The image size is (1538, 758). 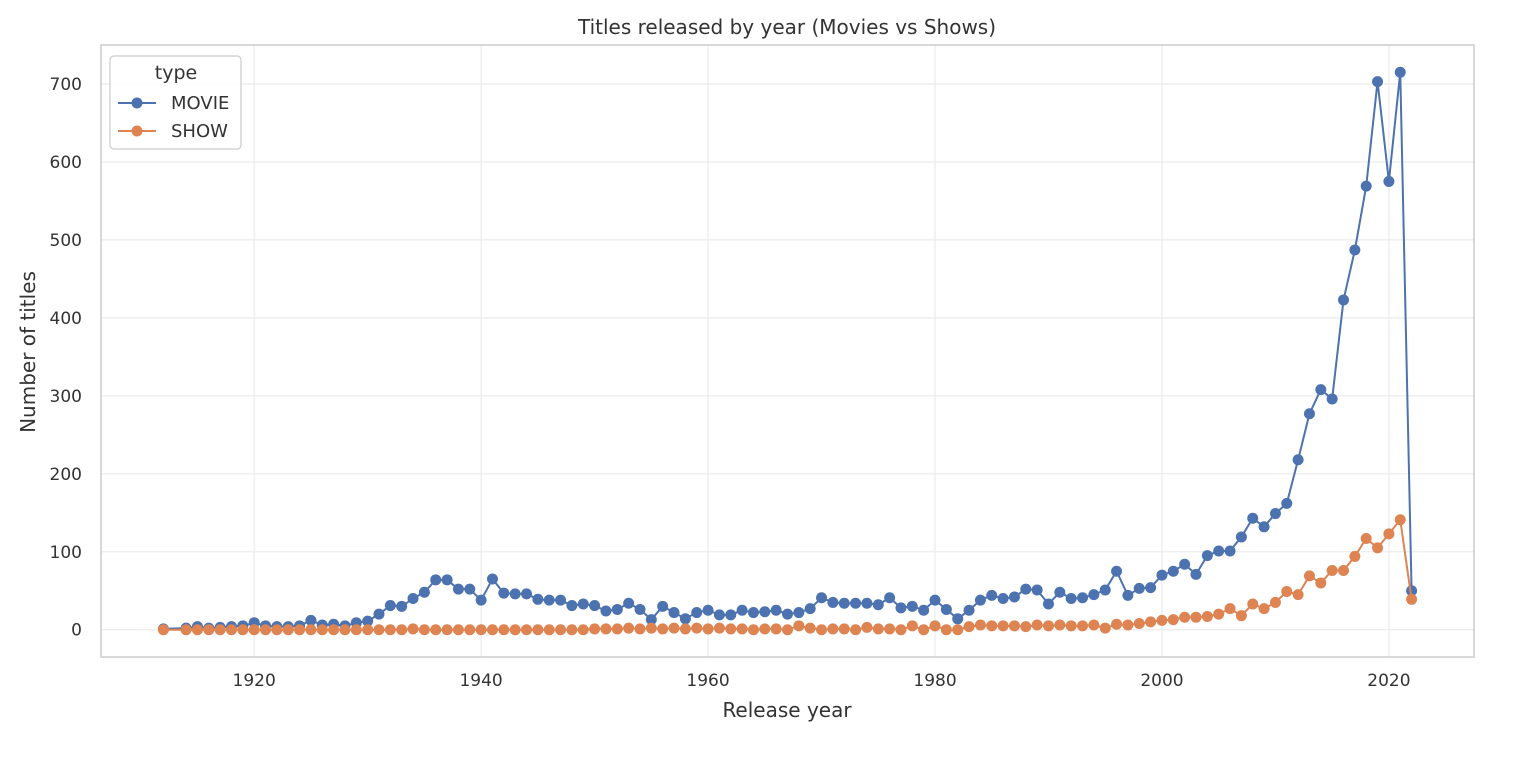 What do you see at coordinates (480, 681) in the screenshot?
I see `x-tick-label: 1940` at bounding box center [480, 681].